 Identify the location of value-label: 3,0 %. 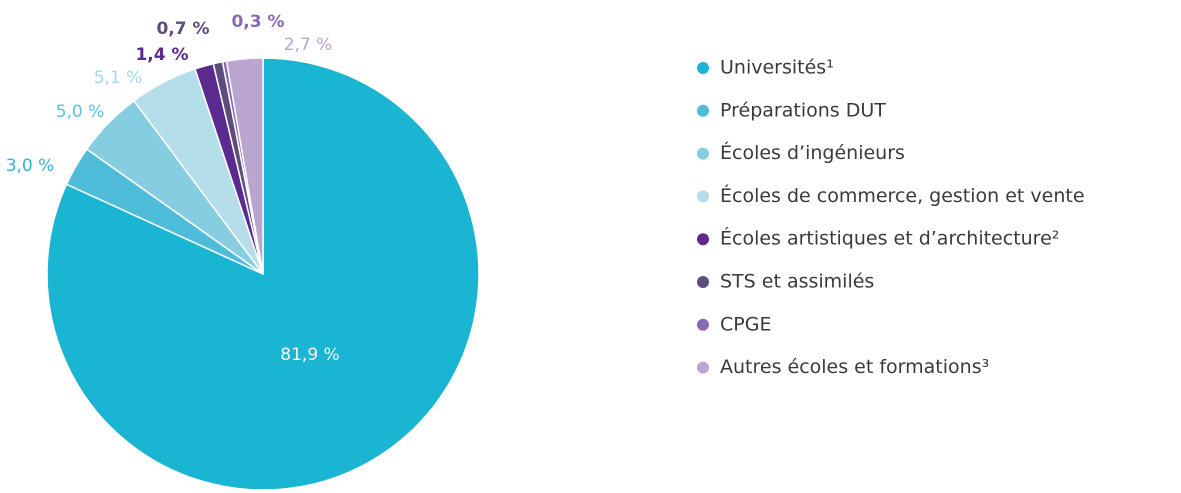
(30, 166).